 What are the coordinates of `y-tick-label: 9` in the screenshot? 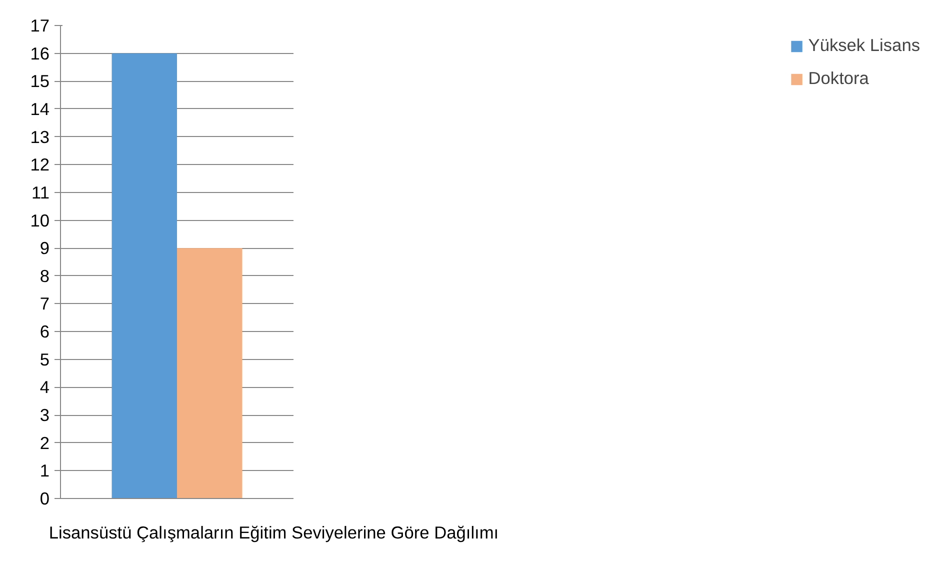 It's located at (45, 248).